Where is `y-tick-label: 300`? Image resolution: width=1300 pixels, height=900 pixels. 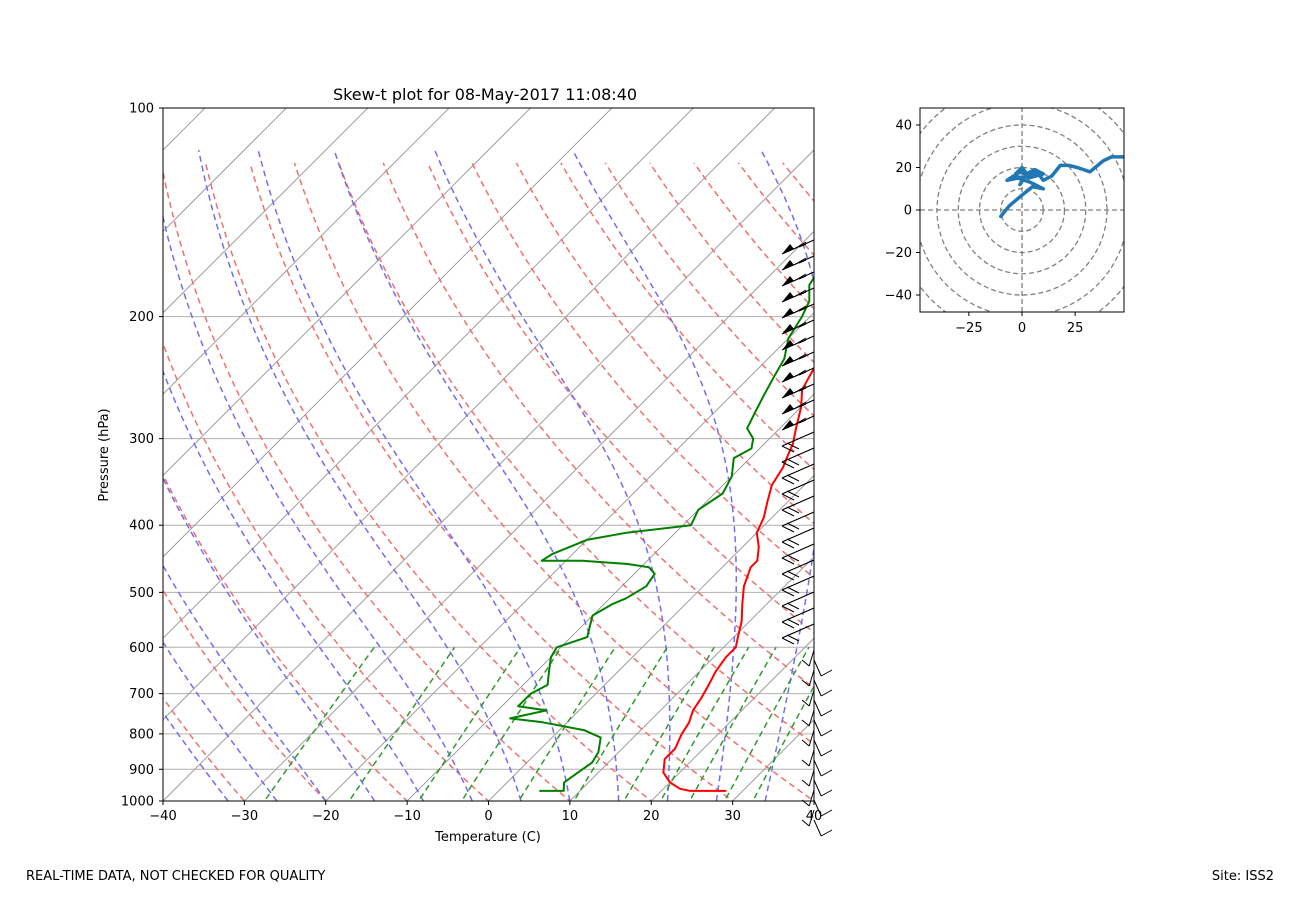
y-tick-label: 300 is located at coordinates (141, 439).